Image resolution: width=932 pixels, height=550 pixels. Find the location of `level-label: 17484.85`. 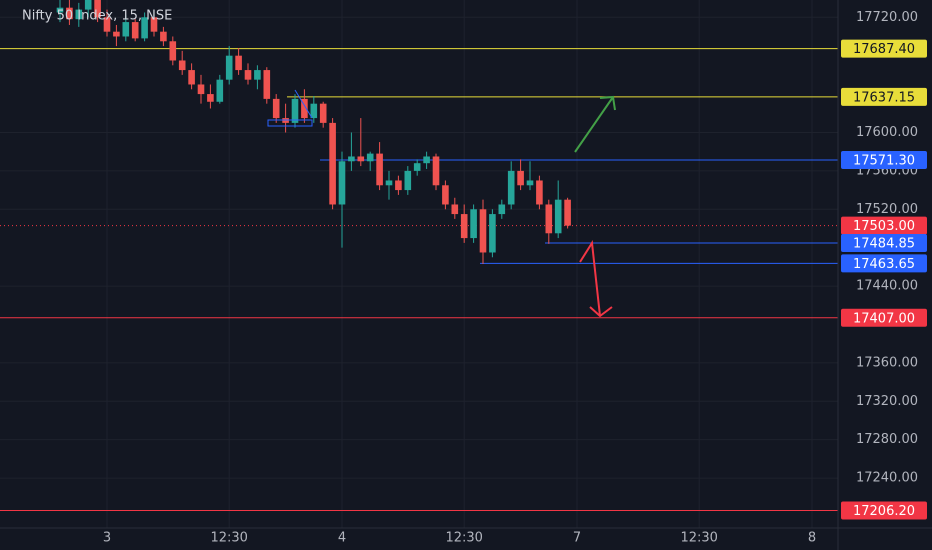

level-label: 17484.85 is located at coordinates (884, 244).